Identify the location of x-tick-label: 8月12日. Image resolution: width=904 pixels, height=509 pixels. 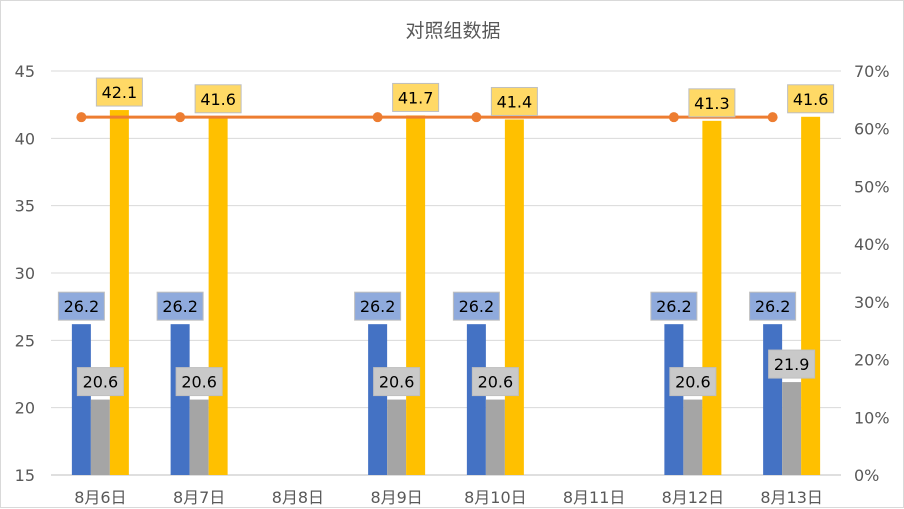
(693, 497).